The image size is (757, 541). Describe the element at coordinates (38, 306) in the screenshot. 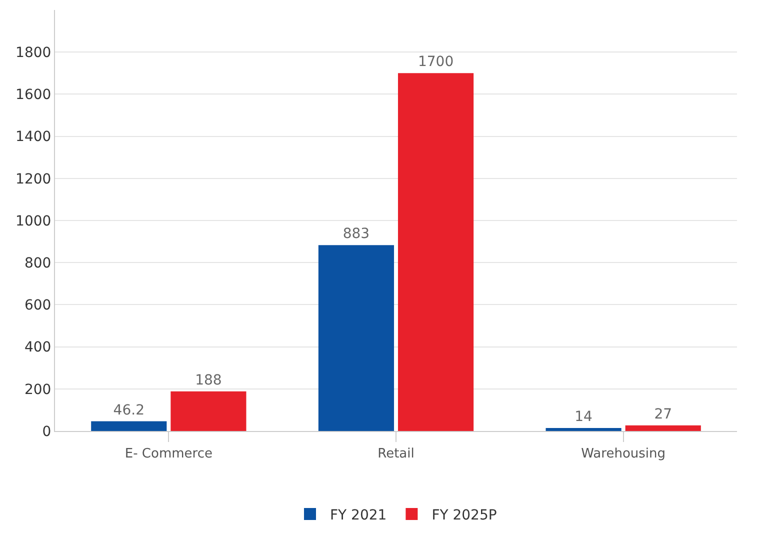

I see `y-tick-label: 600` at that location.